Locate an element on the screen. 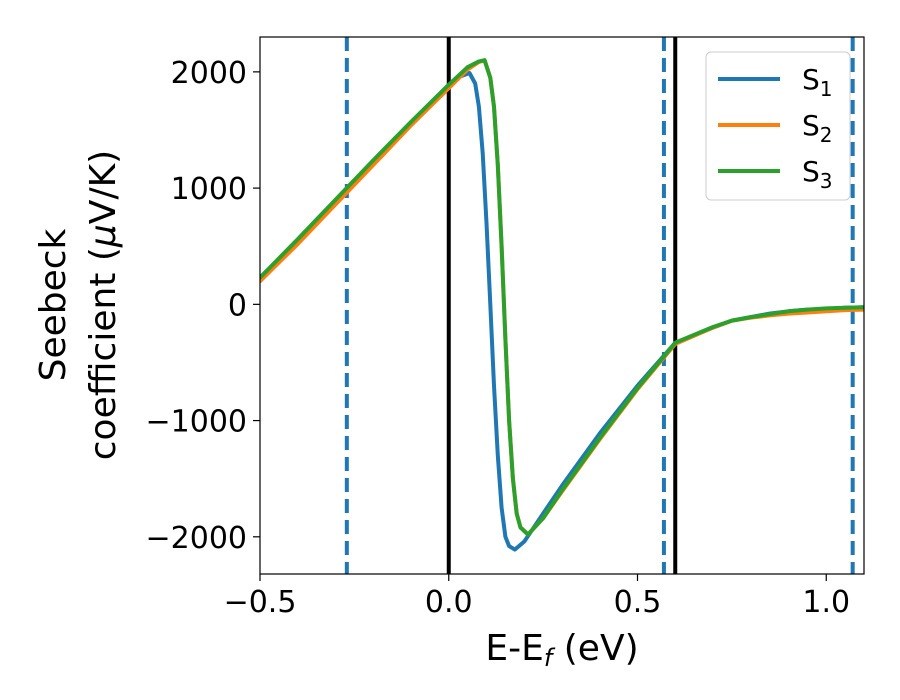 This screenshot has width=900, height=700. x-tick-label: −0.5 is located at coordinates (260, 602).